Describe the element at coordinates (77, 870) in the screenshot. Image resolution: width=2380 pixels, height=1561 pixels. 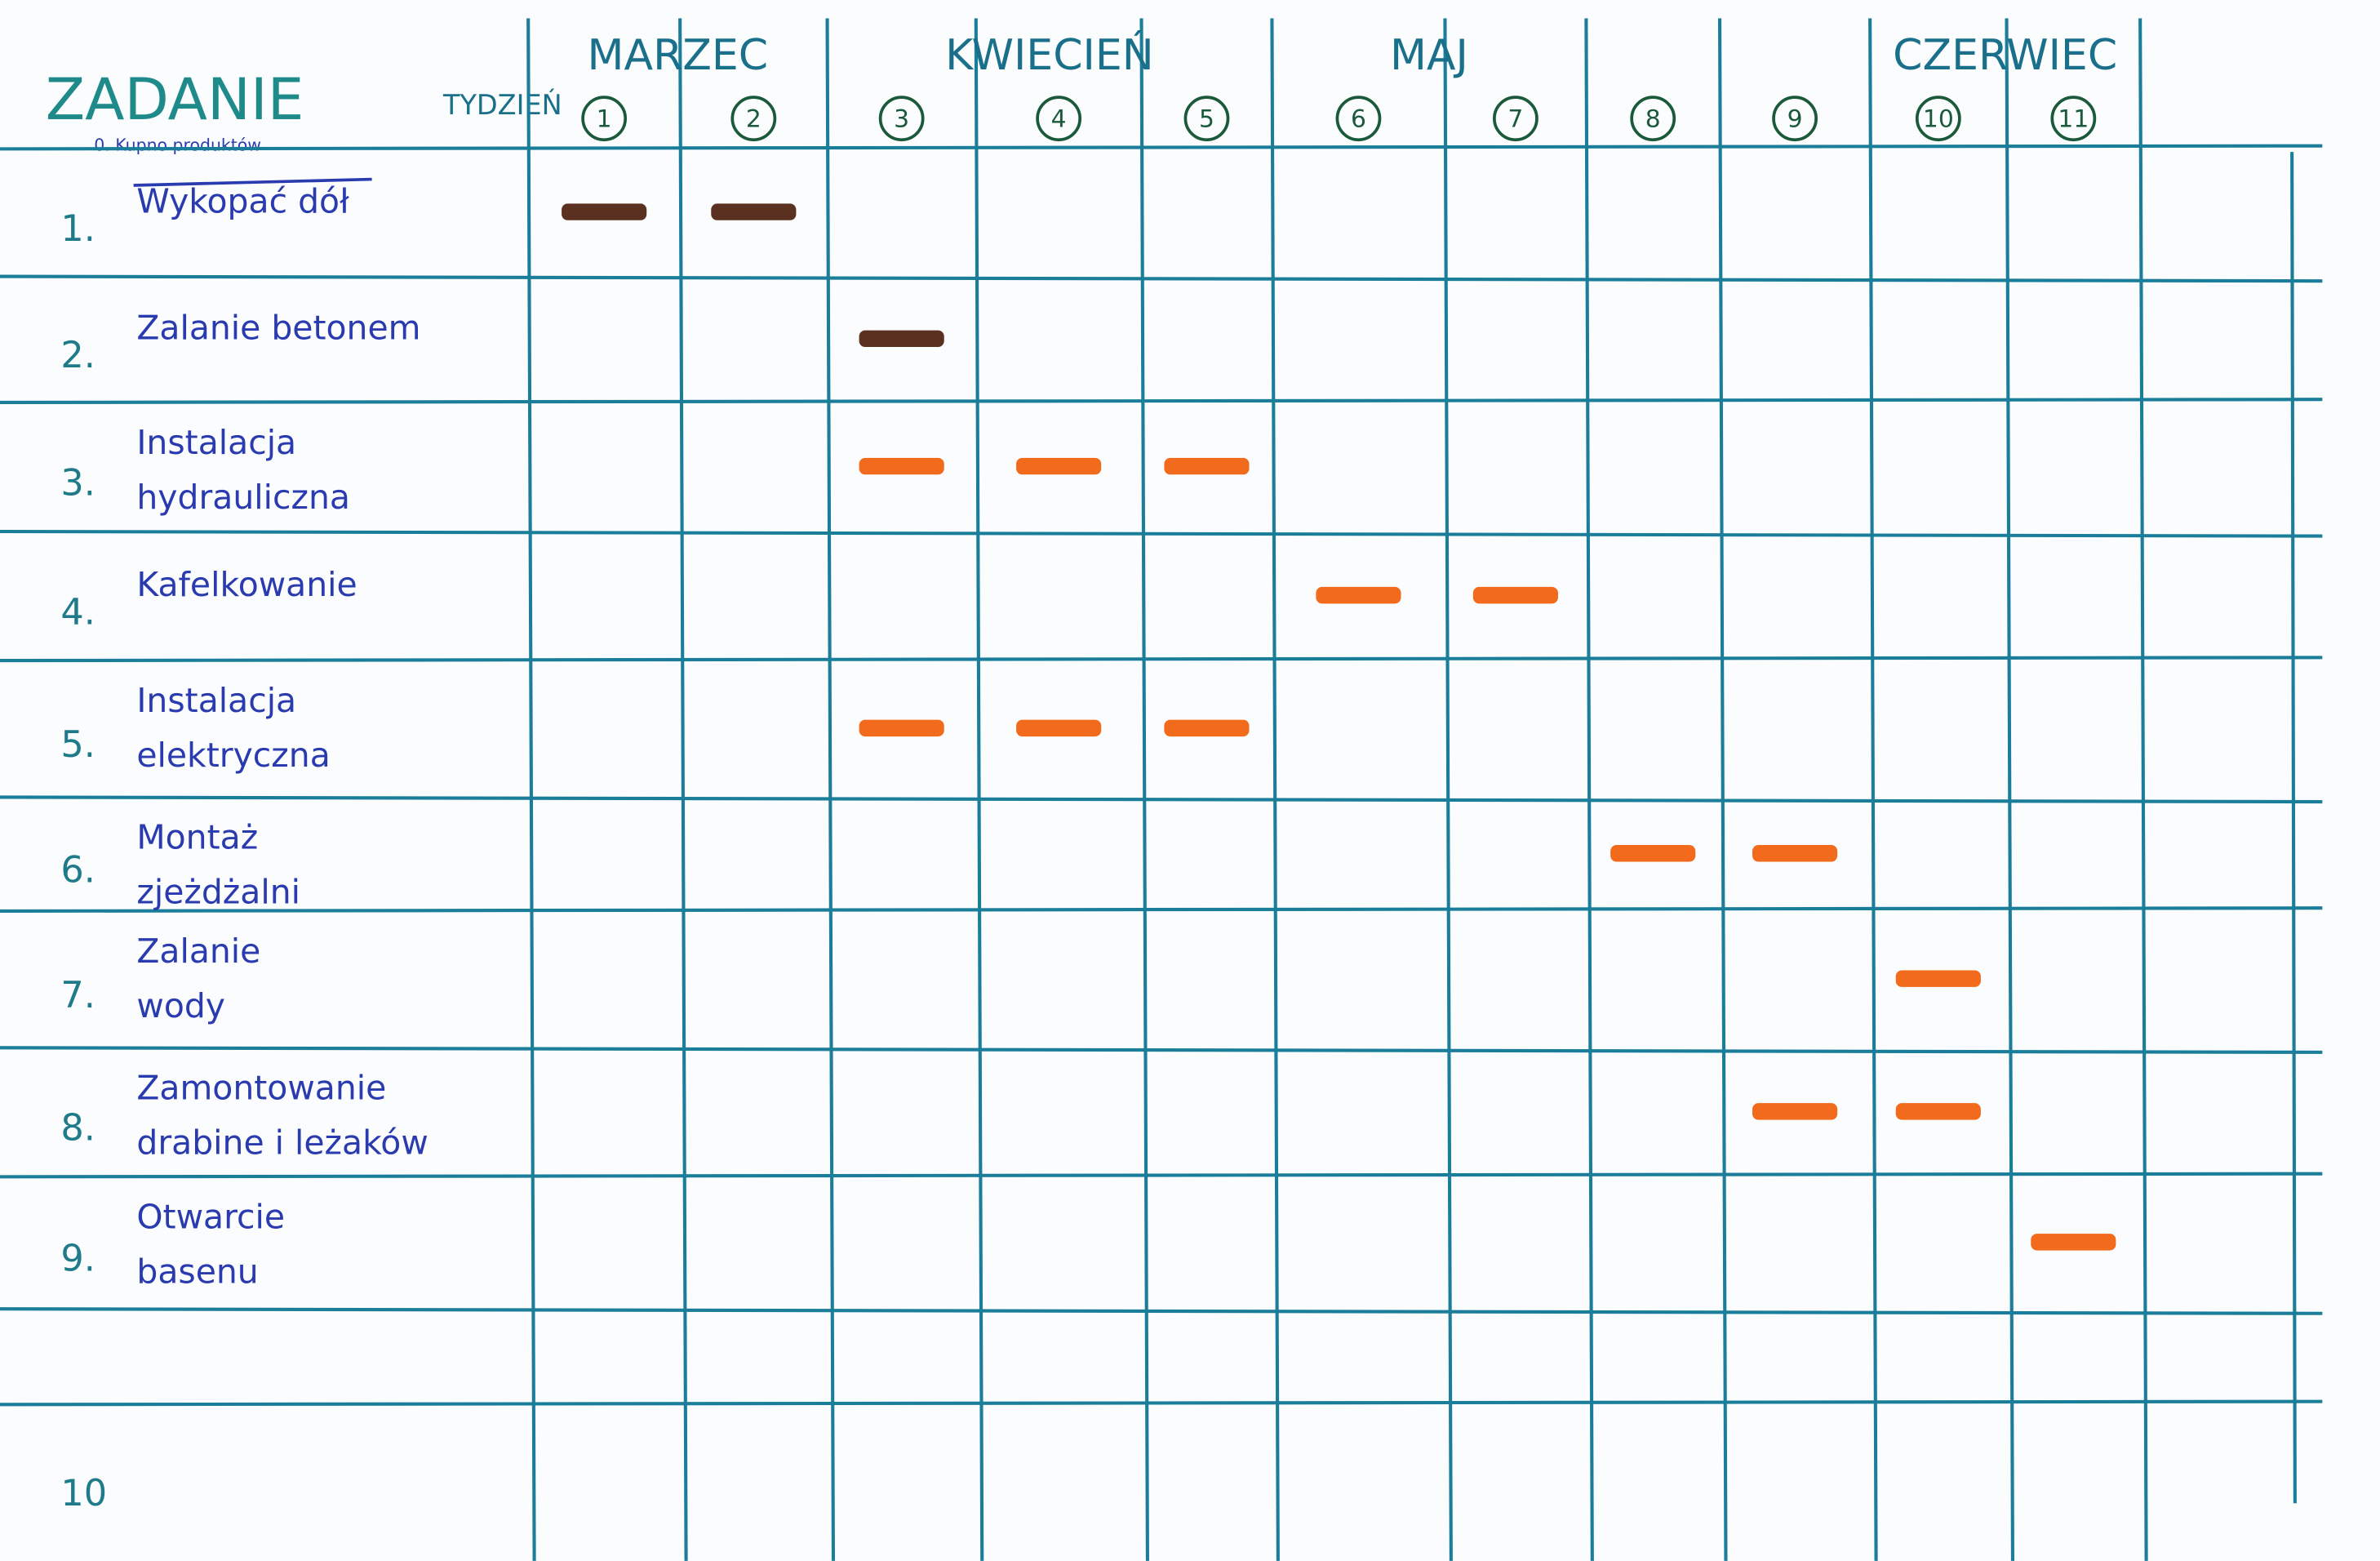
I see `task-number: 6.` at that location.